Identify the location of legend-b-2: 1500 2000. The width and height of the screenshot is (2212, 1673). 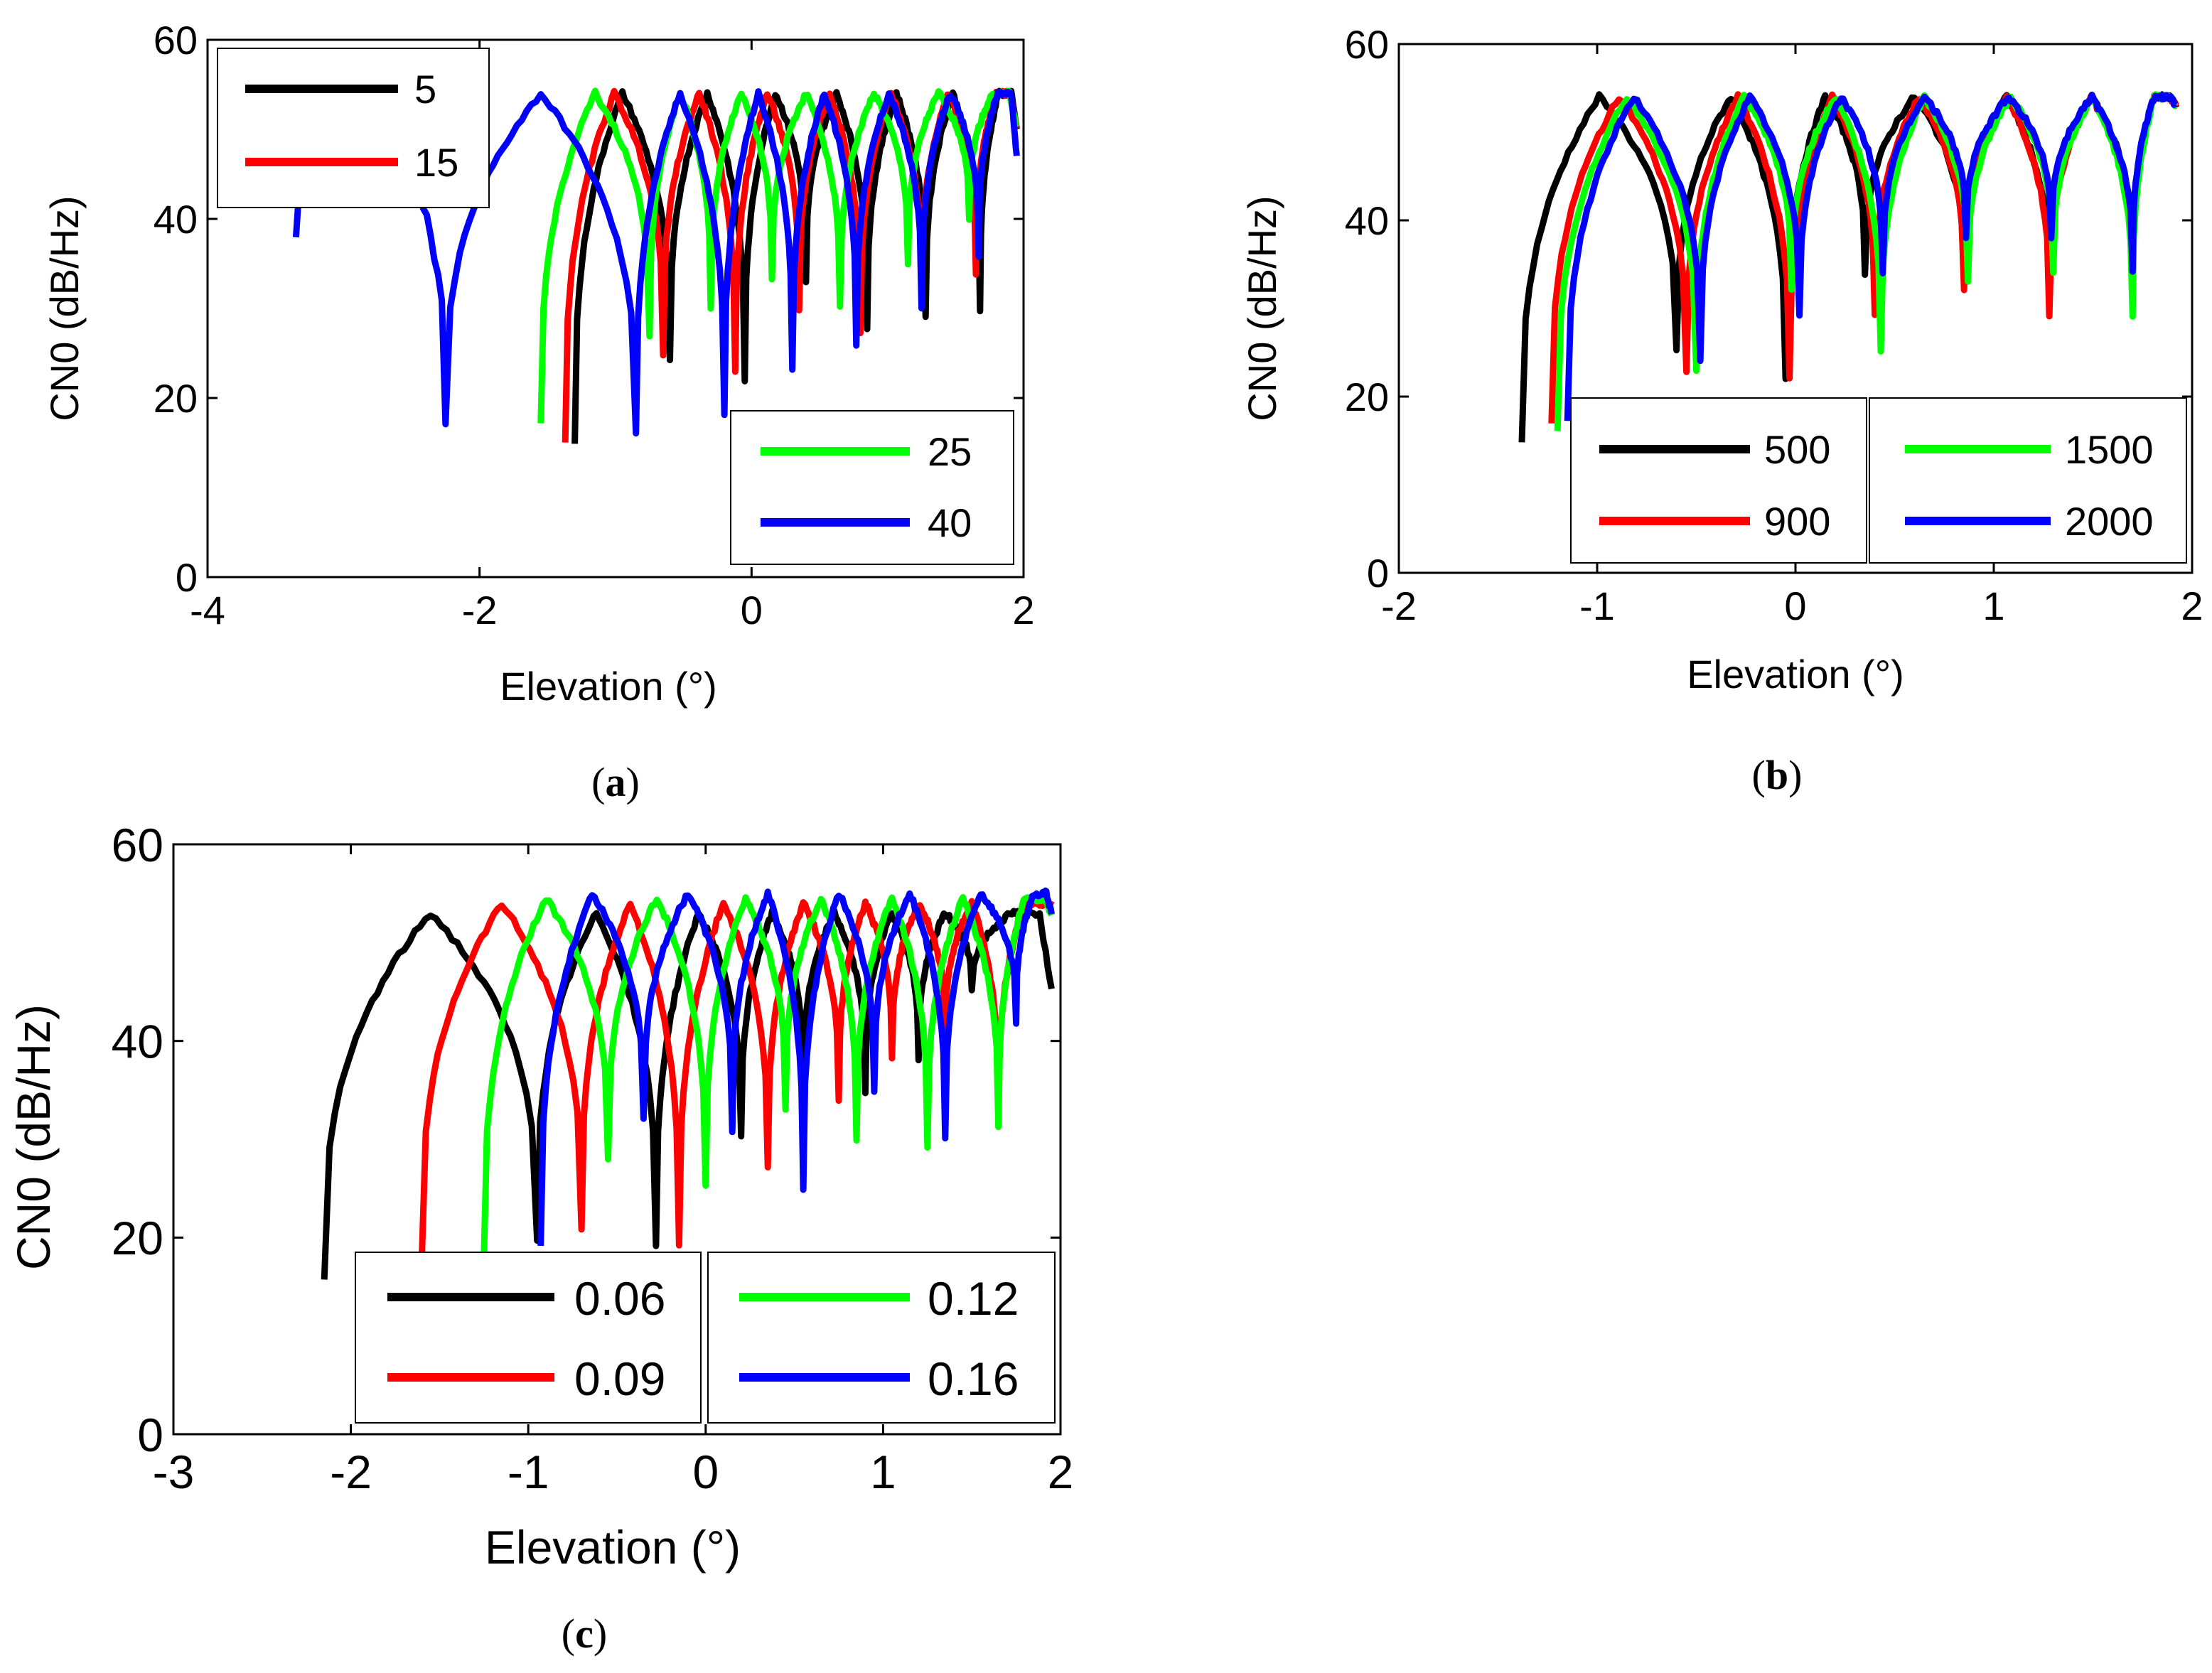
(2028, 480).